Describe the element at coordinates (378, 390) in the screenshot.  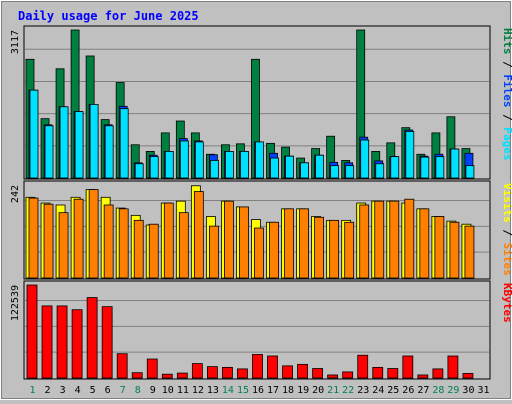
I see `x-tick-label: 24` at that location.